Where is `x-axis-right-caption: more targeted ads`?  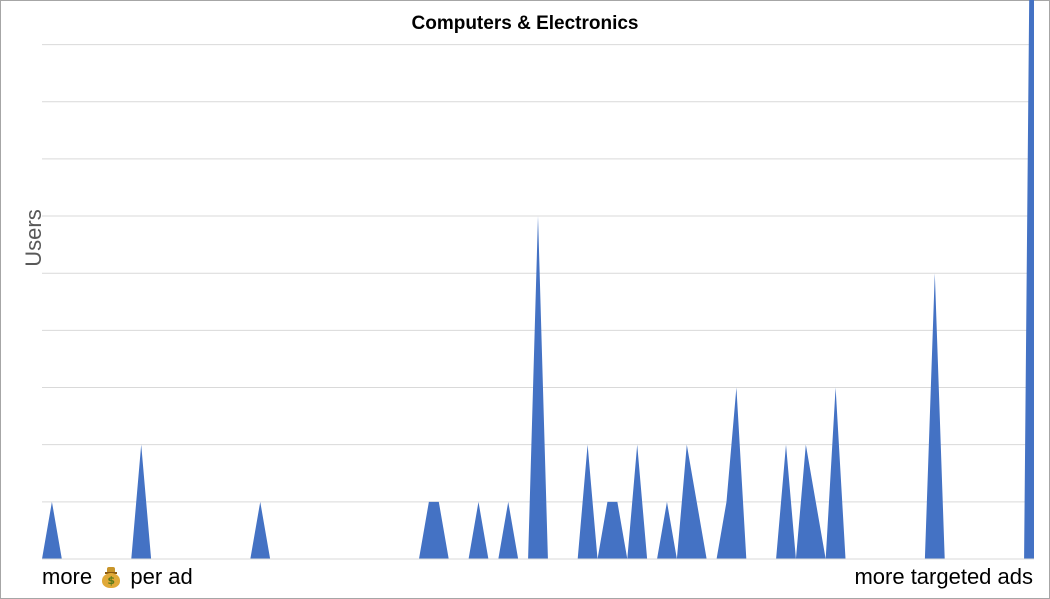 x-axis-right-caption: more targeted ads is located at coordinates (943, 576).